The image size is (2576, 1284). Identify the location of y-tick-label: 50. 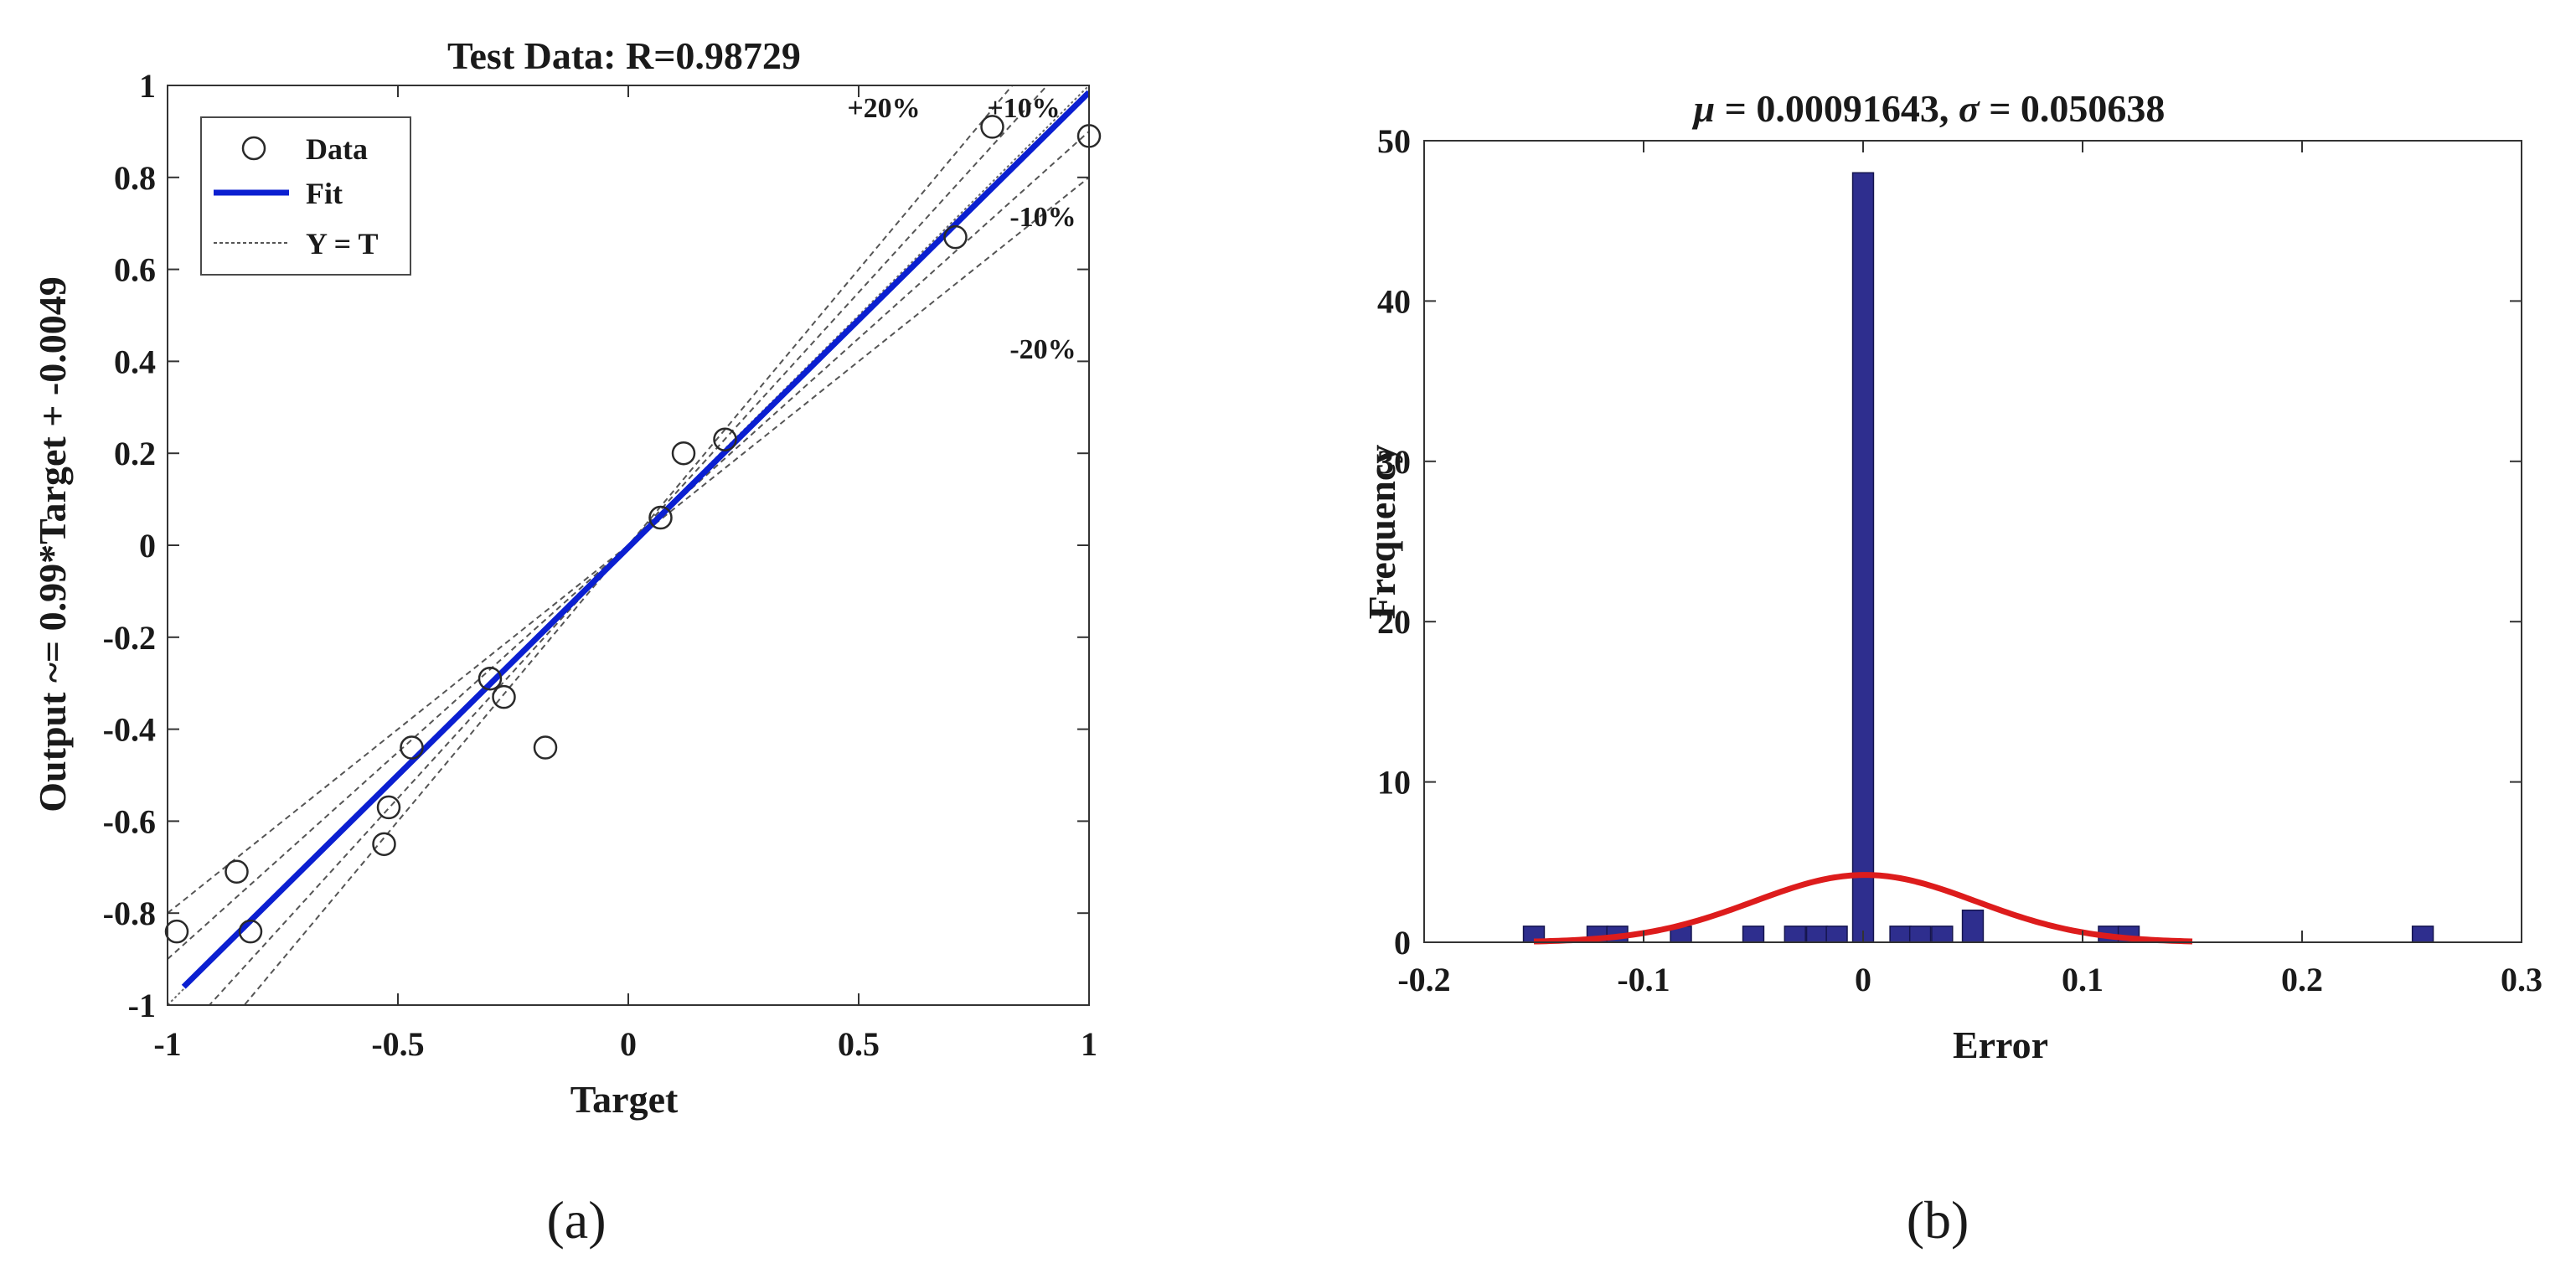
(1394, 141).